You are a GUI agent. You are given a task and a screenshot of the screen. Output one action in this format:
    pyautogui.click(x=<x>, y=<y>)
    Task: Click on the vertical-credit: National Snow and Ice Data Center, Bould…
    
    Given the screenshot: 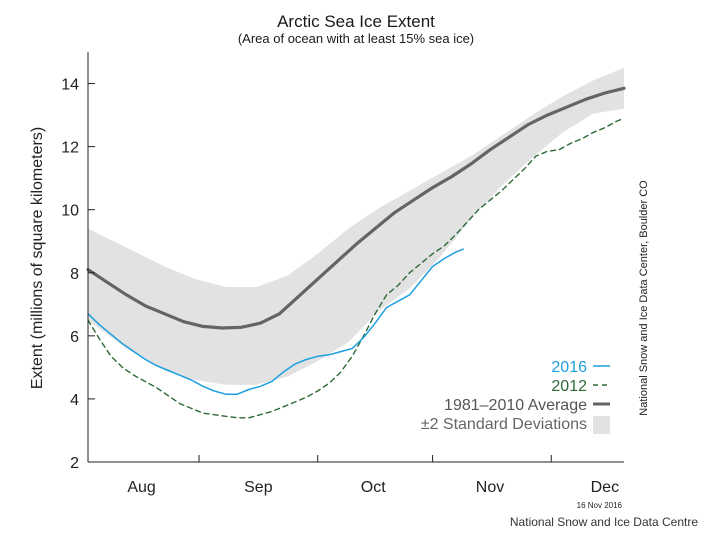 What is the action you would take?
    pyautogui.click(x=644, y=298)
    